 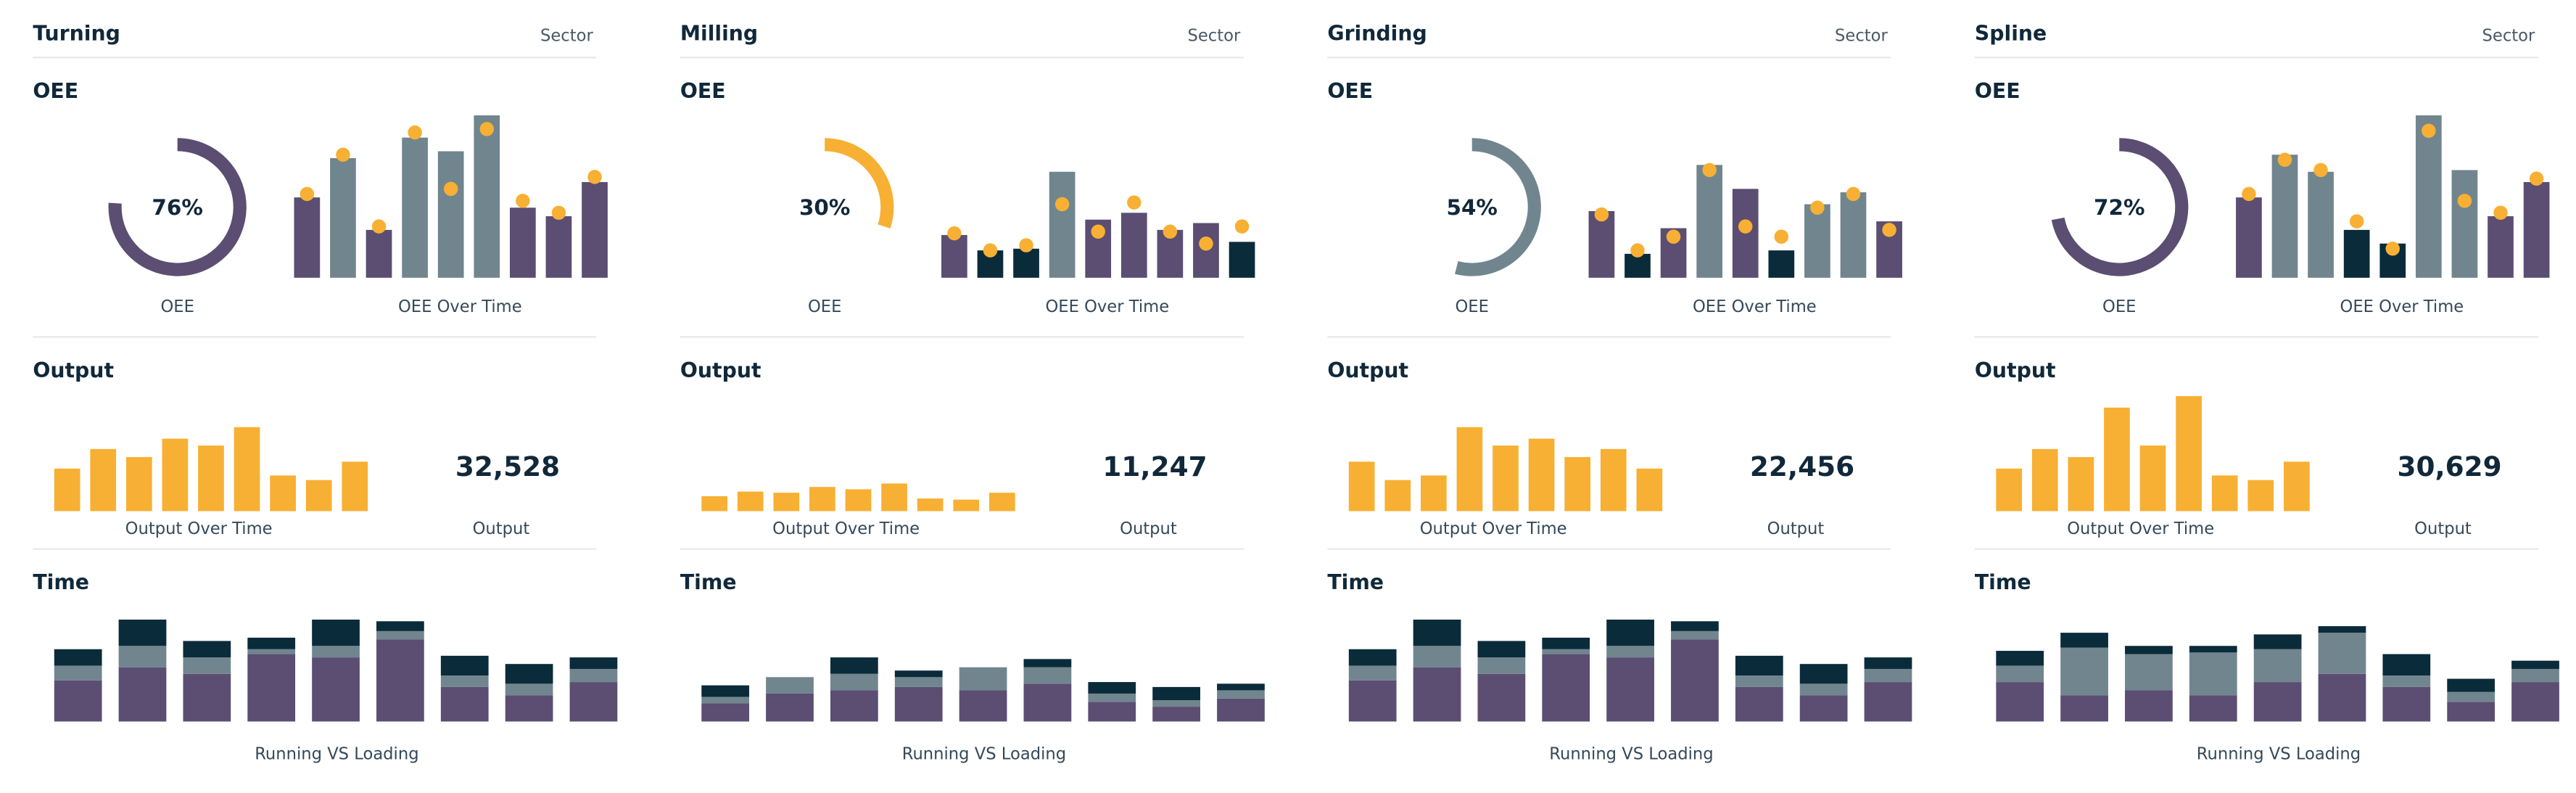 What do you see at coordinates (2279, 753) in the screenshot?
I see `chart-title: Running VS Loading` at bounding box center [2279, 753].